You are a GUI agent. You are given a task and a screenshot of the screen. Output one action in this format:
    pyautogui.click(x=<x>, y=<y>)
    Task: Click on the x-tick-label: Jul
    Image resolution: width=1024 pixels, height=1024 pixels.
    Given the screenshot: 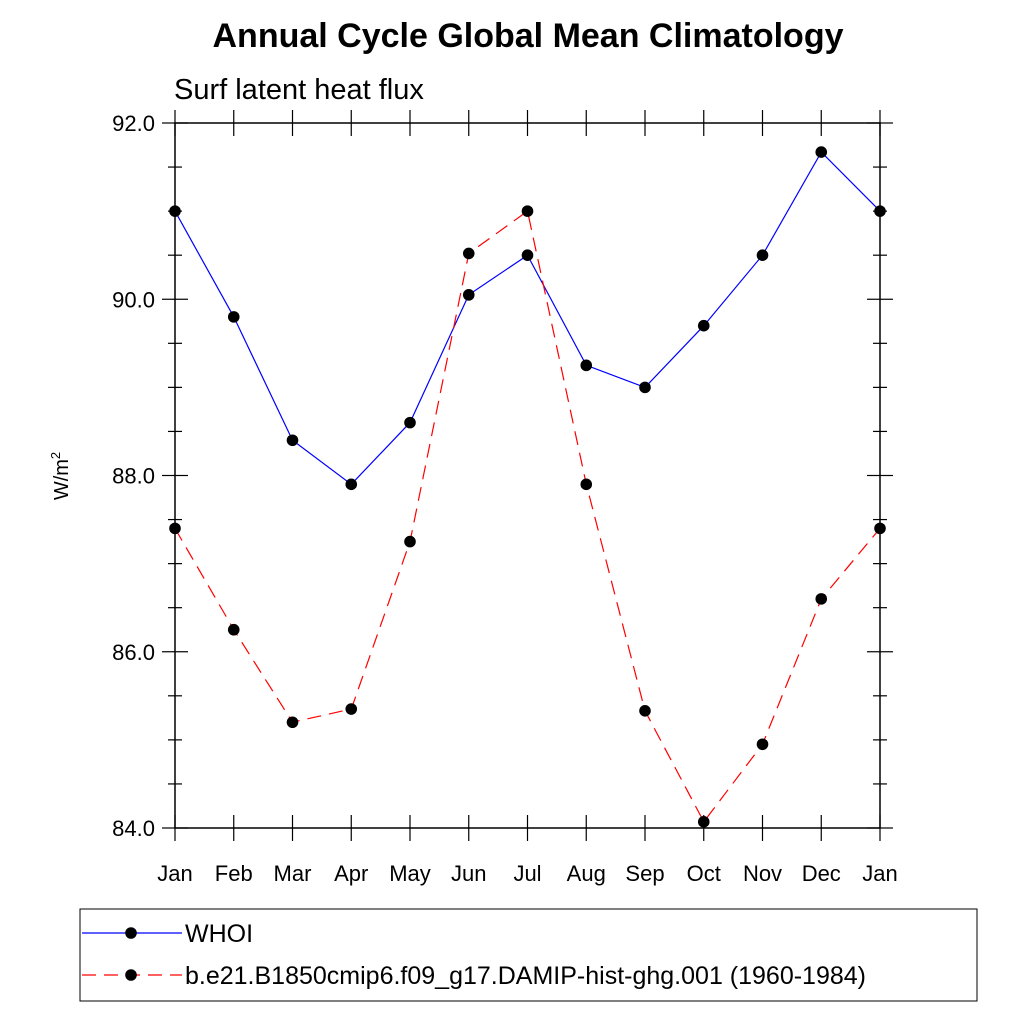 What is the action you would take?
    pyautogui.click(x=527, y=873)
    